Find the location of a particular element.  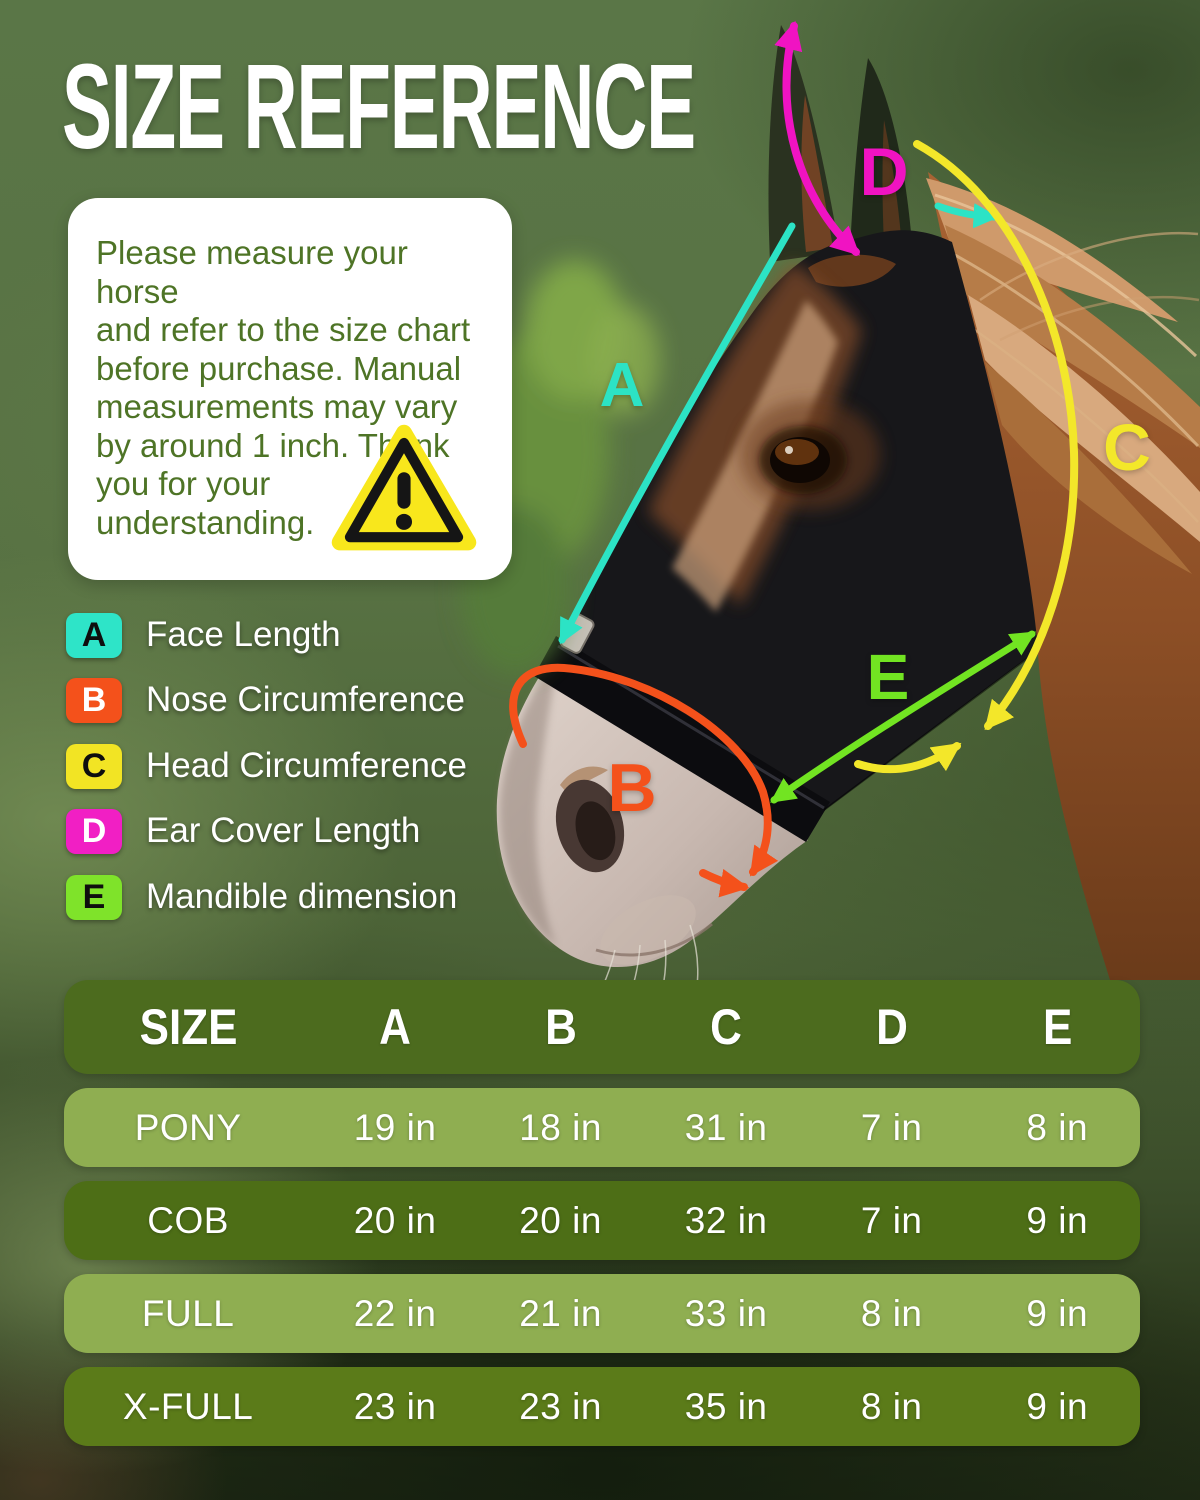

legend-item-face-length: A Face Length is located at coordinates (203, 635).